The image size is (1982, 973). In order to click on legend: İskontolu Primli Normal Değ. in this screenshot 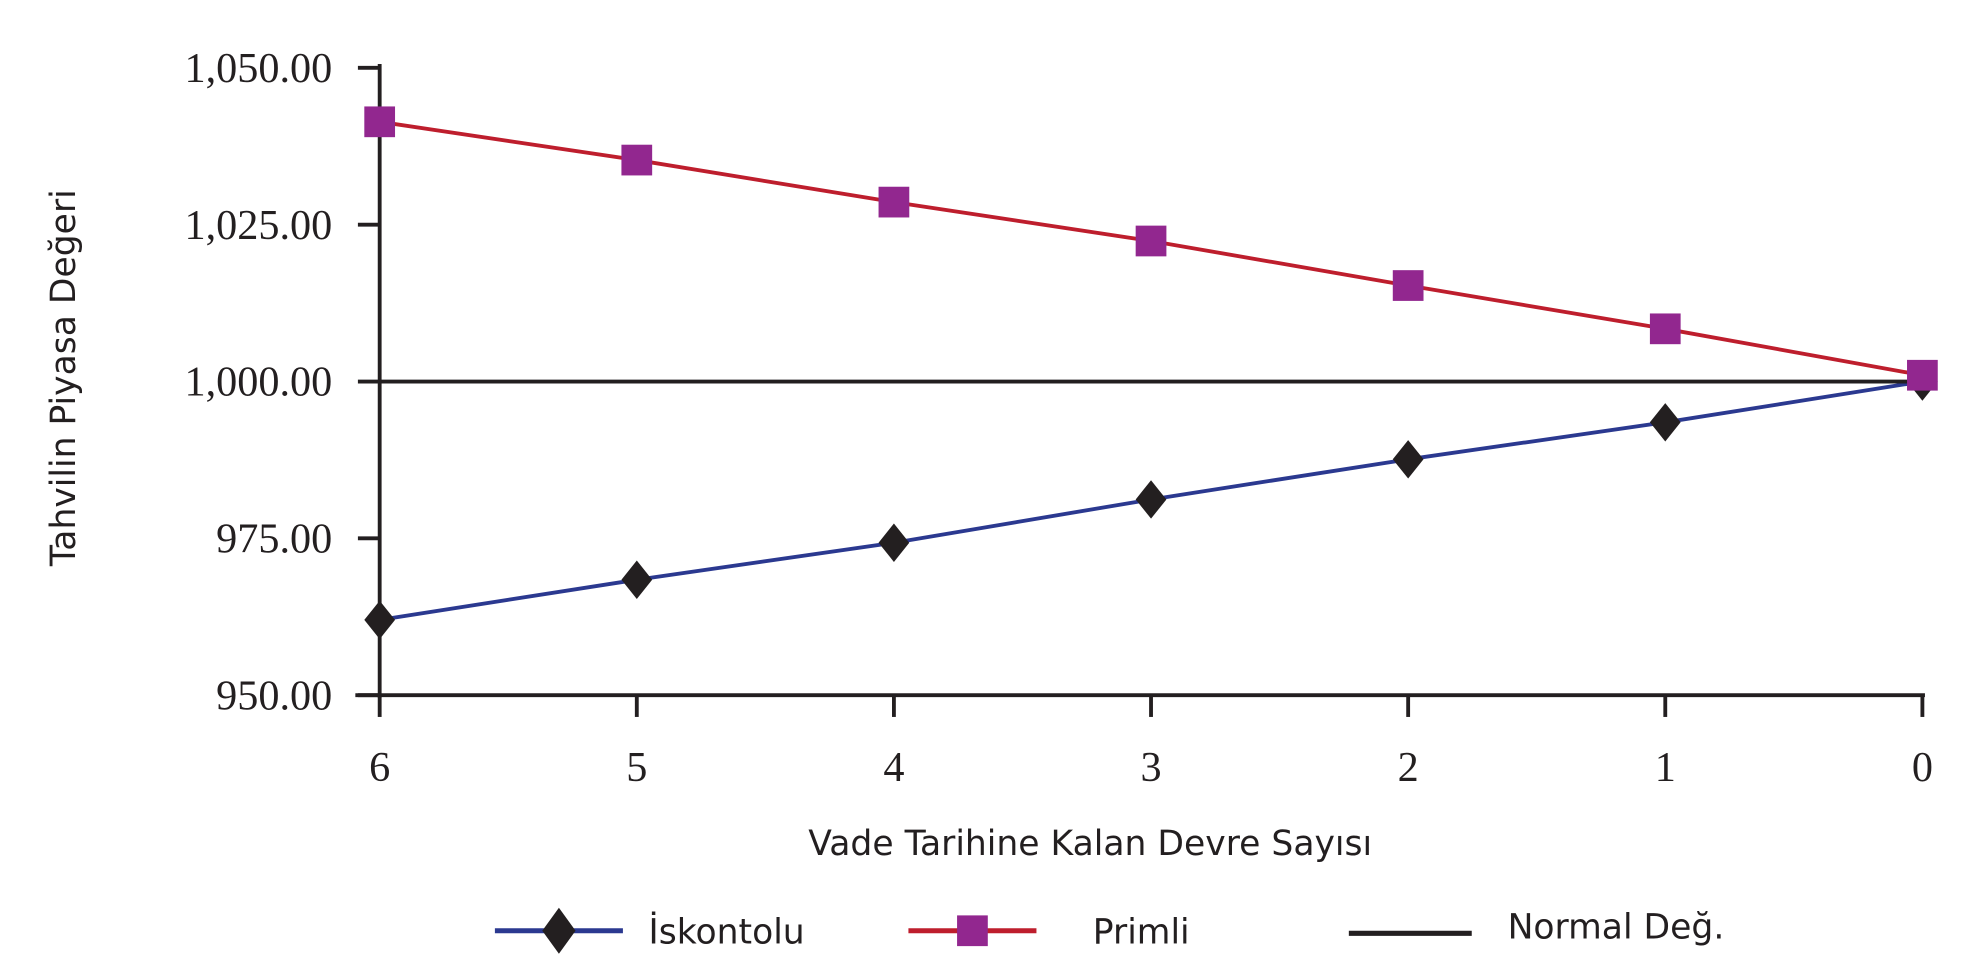, I will do `click(1109, 930)`.